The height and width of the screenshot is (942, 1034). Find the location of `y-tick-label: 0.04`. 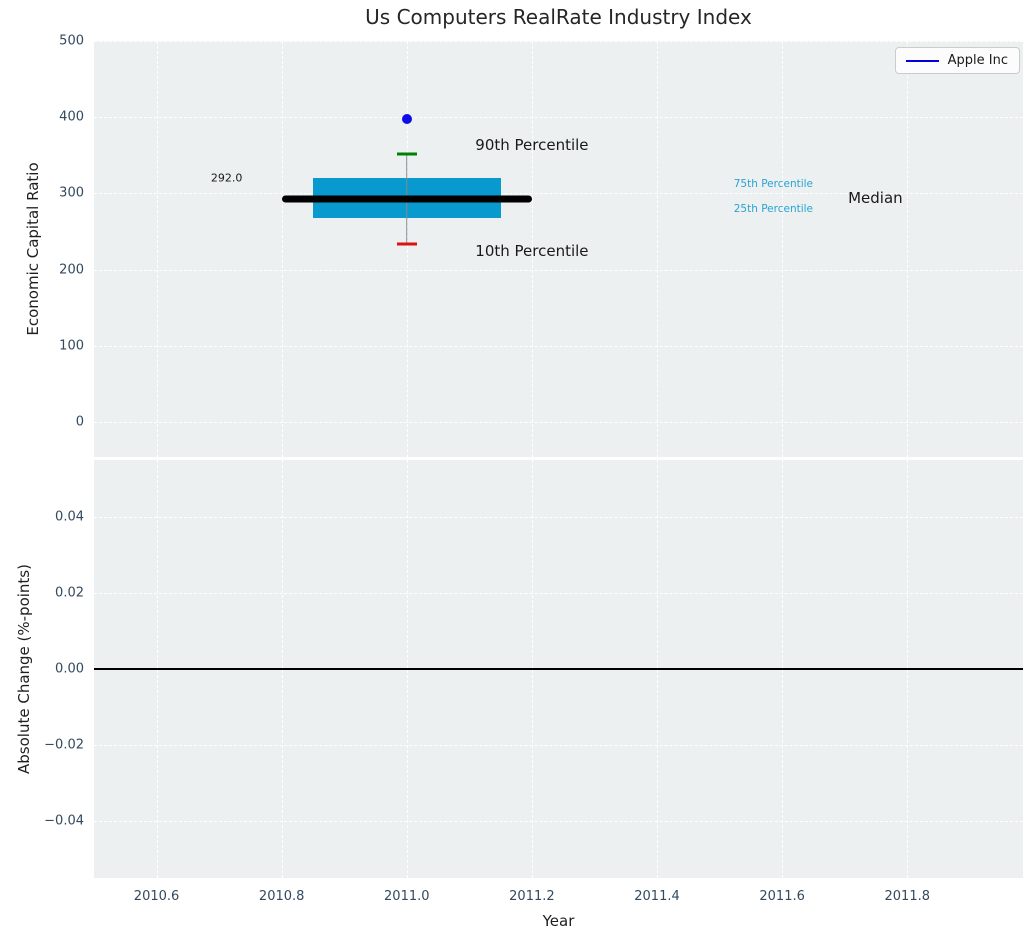

y-tick-label: 0.04 is located at coordinates (69, 517).